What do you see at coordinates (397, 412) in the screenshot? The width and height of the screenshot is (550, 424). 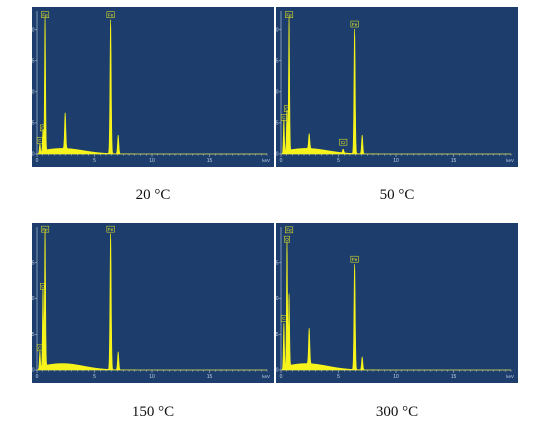 I see `caption-300c: 300 °C` at bounding box center [397, 412].